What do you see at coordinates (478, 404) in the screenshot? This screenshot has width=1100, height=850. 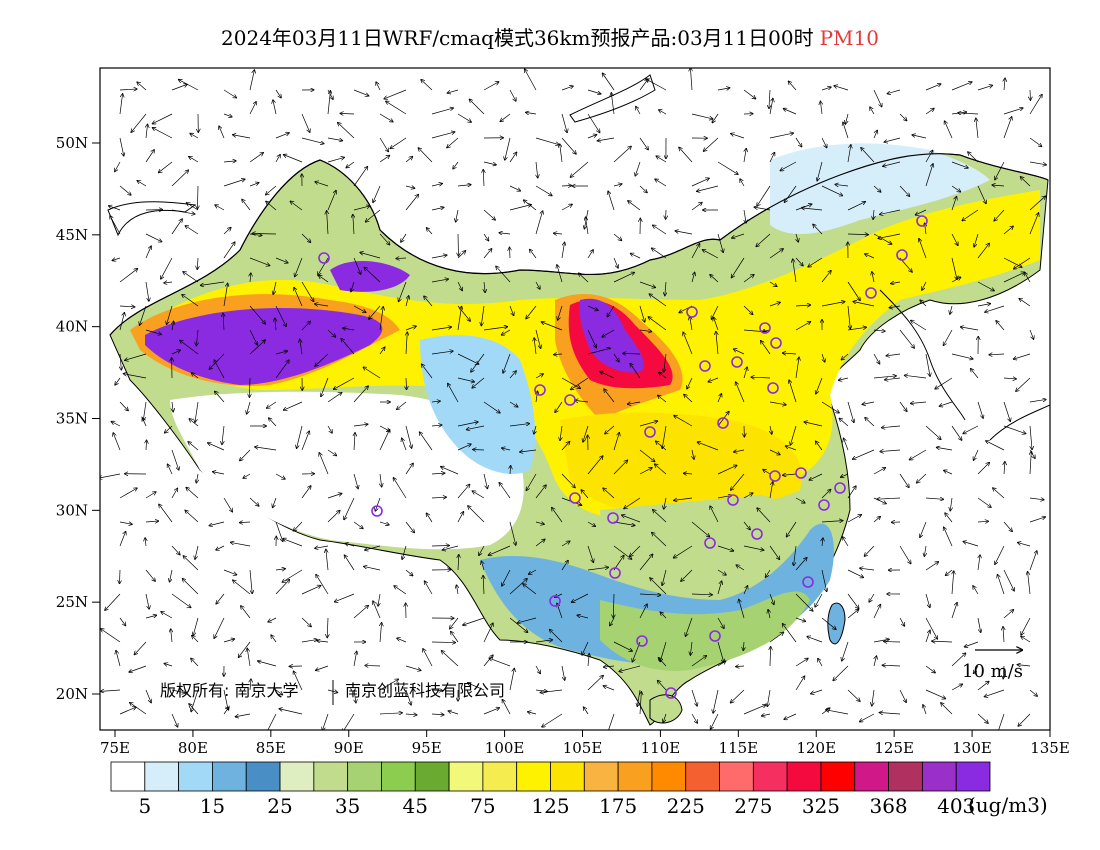 I see `qinghai-blue` at bounding box center [478, 404].